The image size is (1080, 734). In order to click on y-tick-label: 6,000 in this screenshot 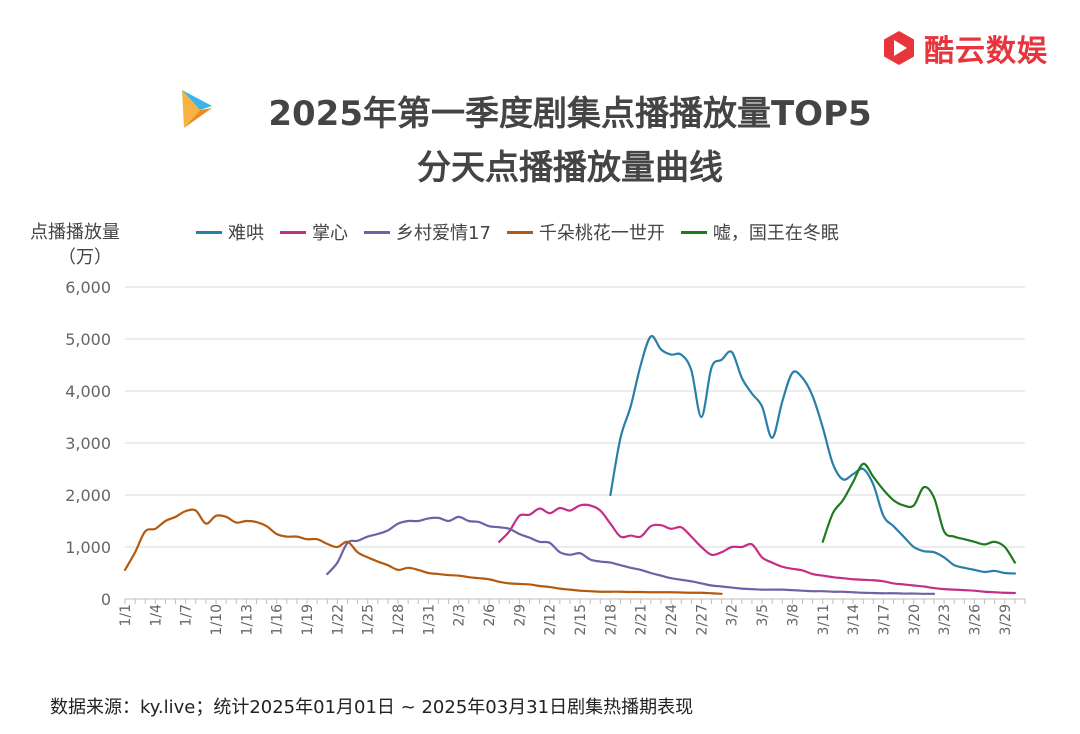, I will do `click(88, 287)`.